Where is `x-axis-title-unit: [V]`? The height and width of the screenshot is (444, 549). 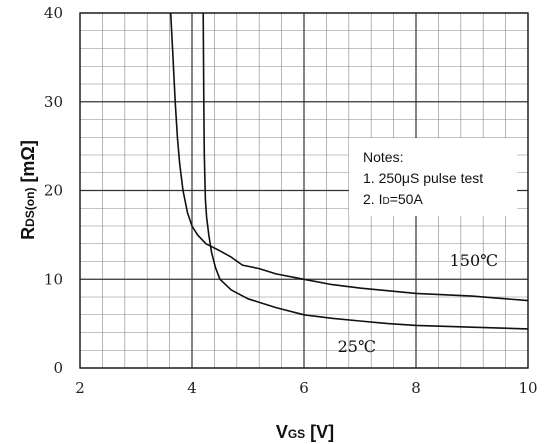
x-axis-title-unit: [V] is located at coordinates (319, 432).